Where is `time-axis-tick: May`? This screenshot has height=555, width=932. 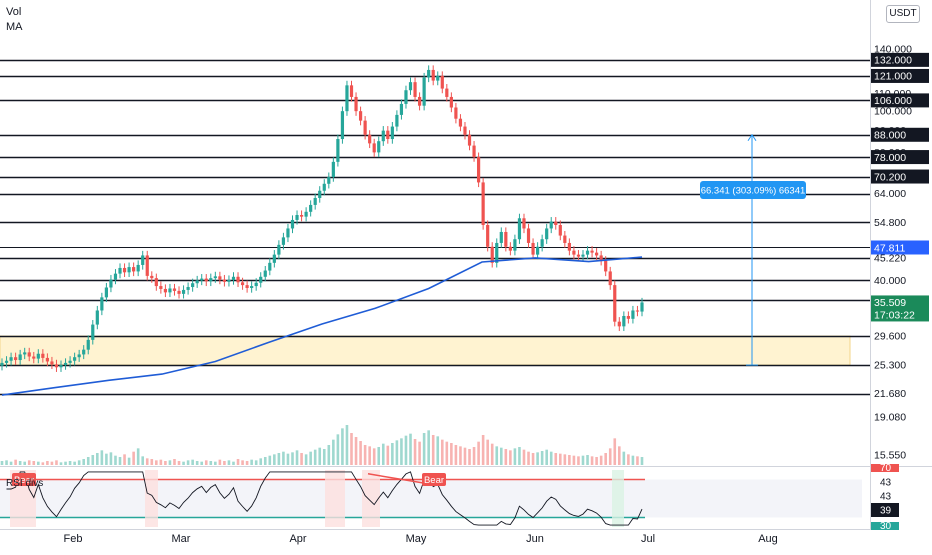 time-axis-tick: May is located at coordinates (416, 539).